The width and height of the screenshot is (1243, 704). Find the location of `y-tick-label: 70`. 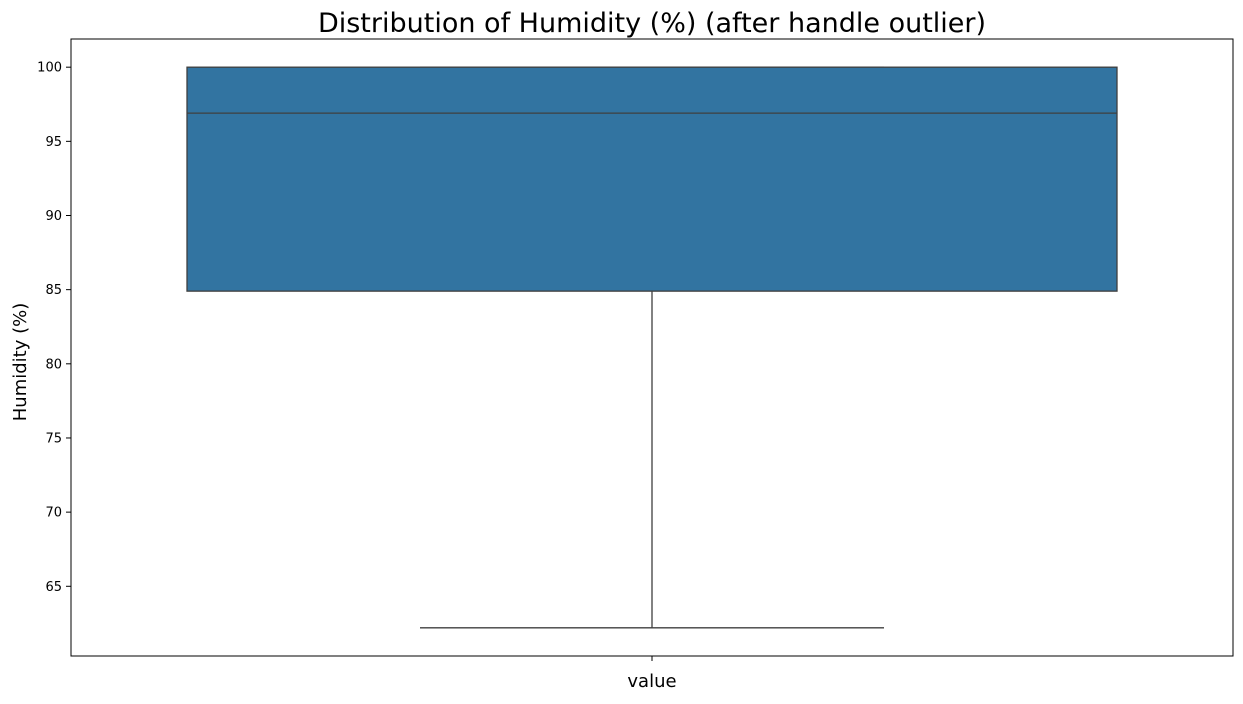

y-tick-label: 70 is located at coordinates (53, 513).